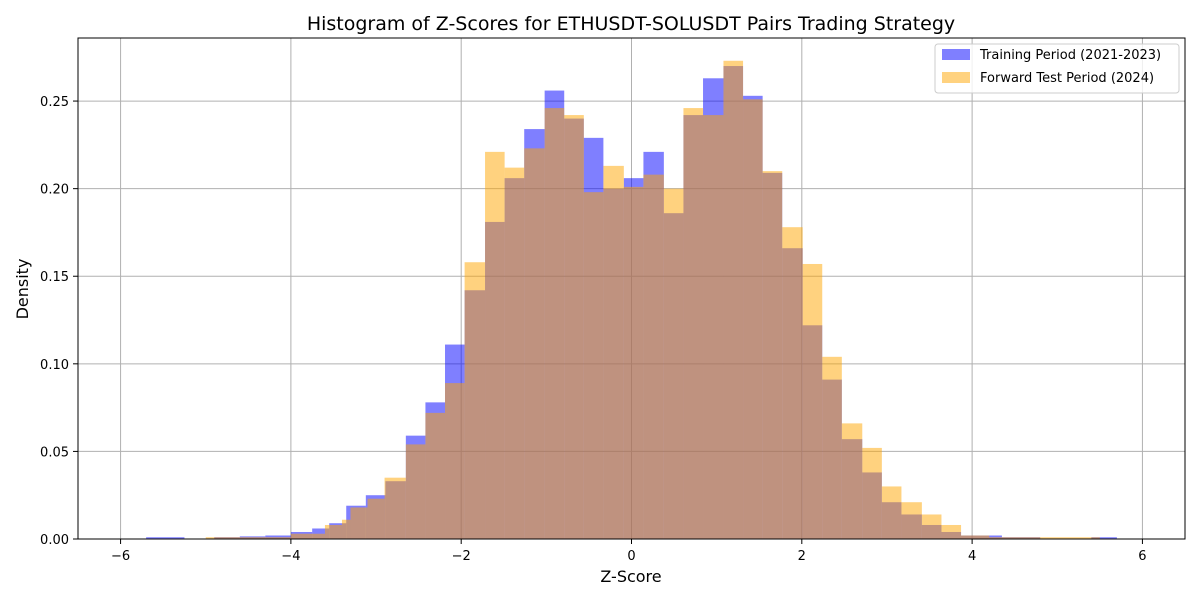 Image resolution: width=1200 pixels, height=604 pixels. What do you see at coordinates (461, 556) in the screenshot?
I see `x-tick-label: −2` at bounding box center [461, 556].